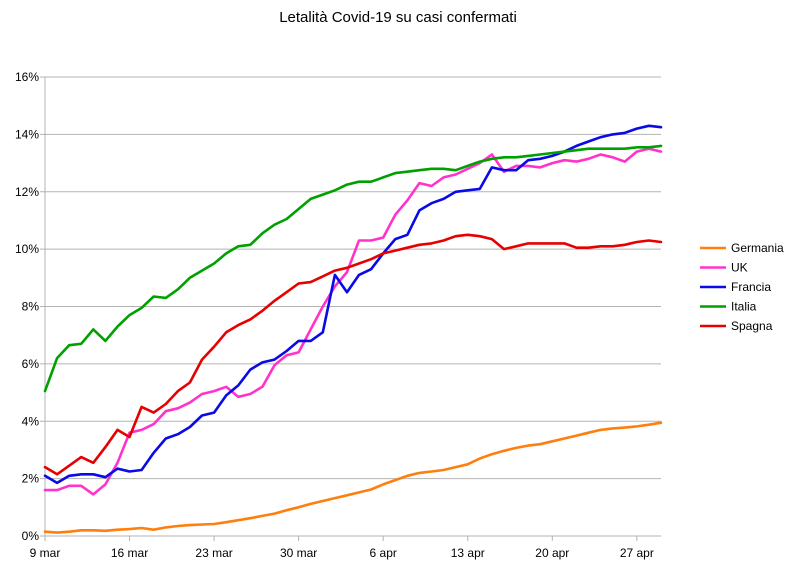  Describe the element at coordinates (31, 536) in the screenshot. I see `y-tick-label: 0%` at that location.